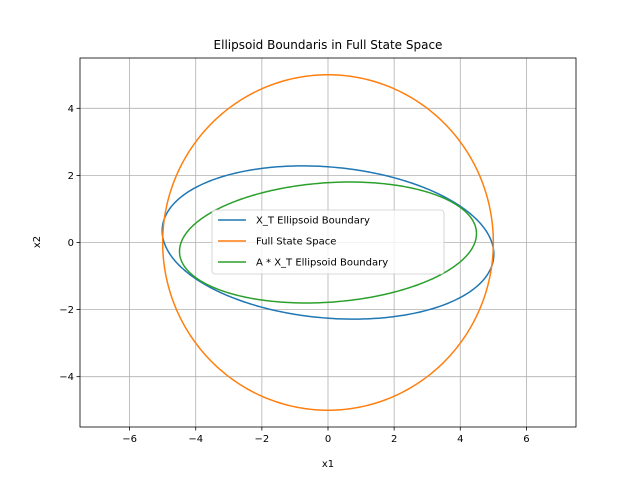 Image resolution: width=640 pixels, height=480 pixels. I want to click on legend-label-2: Full State Space, so click(296, 242).